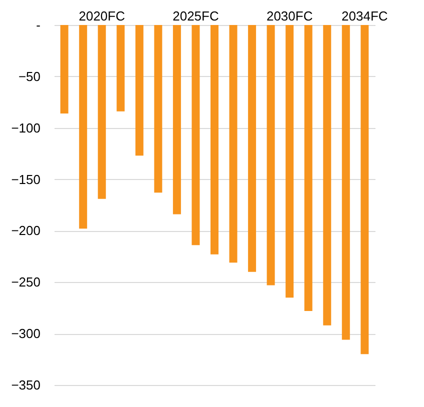  Describe the element at coordinates (25, 385) in the screenshot. I see `y-tick-label: −350` at that location.